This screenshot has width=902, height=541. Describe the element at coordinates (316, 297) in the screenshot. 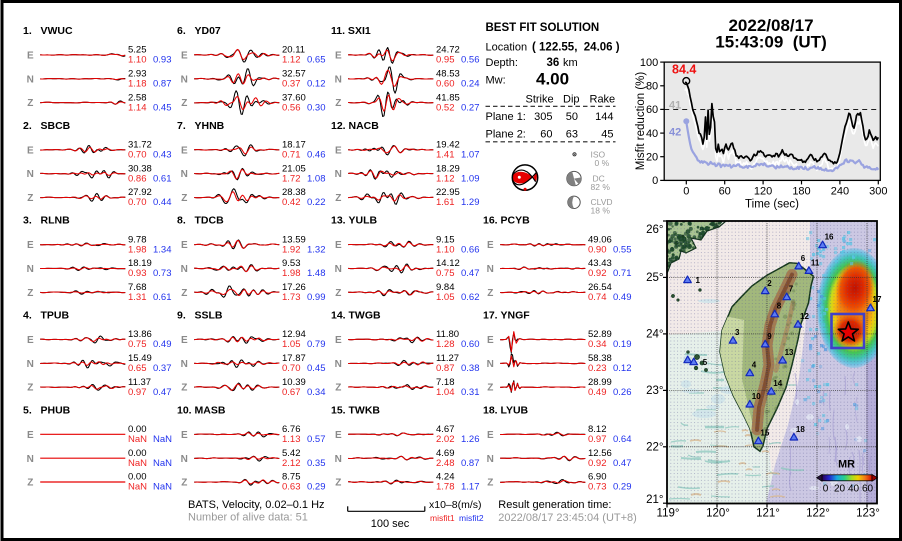

I see `svg-text: 0.99` at that location.